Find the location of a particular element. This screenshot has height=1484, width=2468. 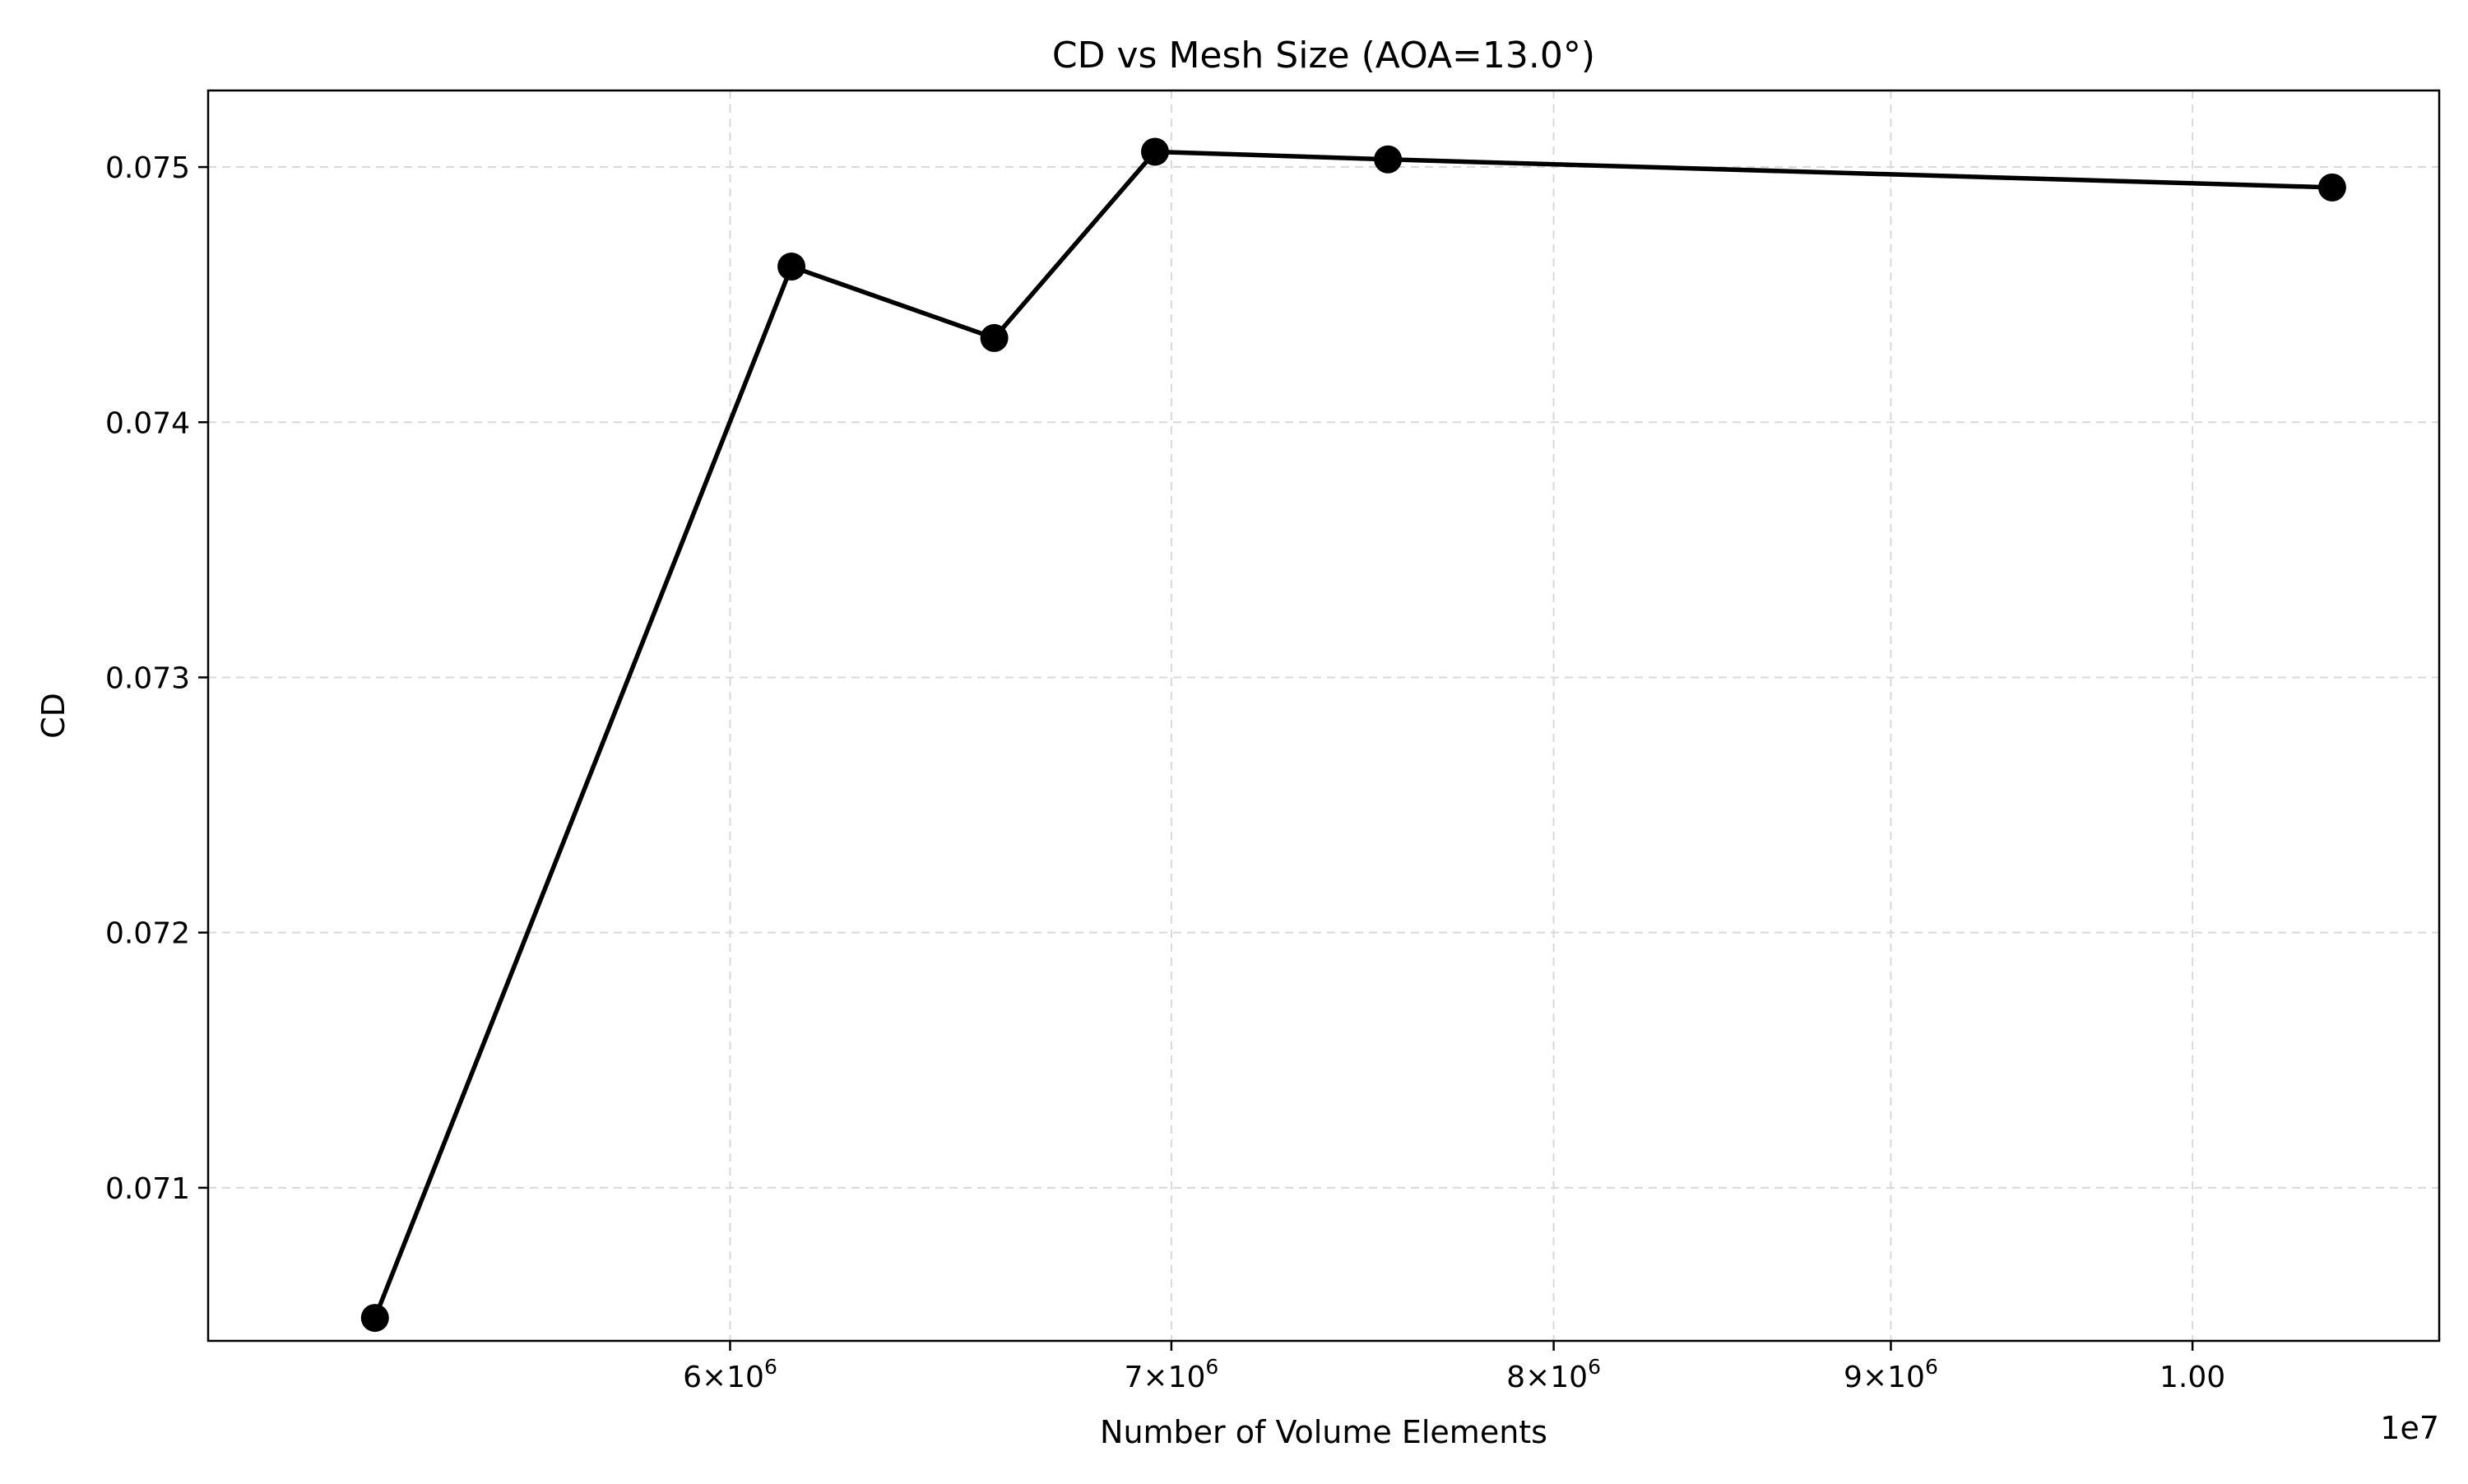

x-axis-offset-label: 1e7 is located at coordinates (2409, 1428).